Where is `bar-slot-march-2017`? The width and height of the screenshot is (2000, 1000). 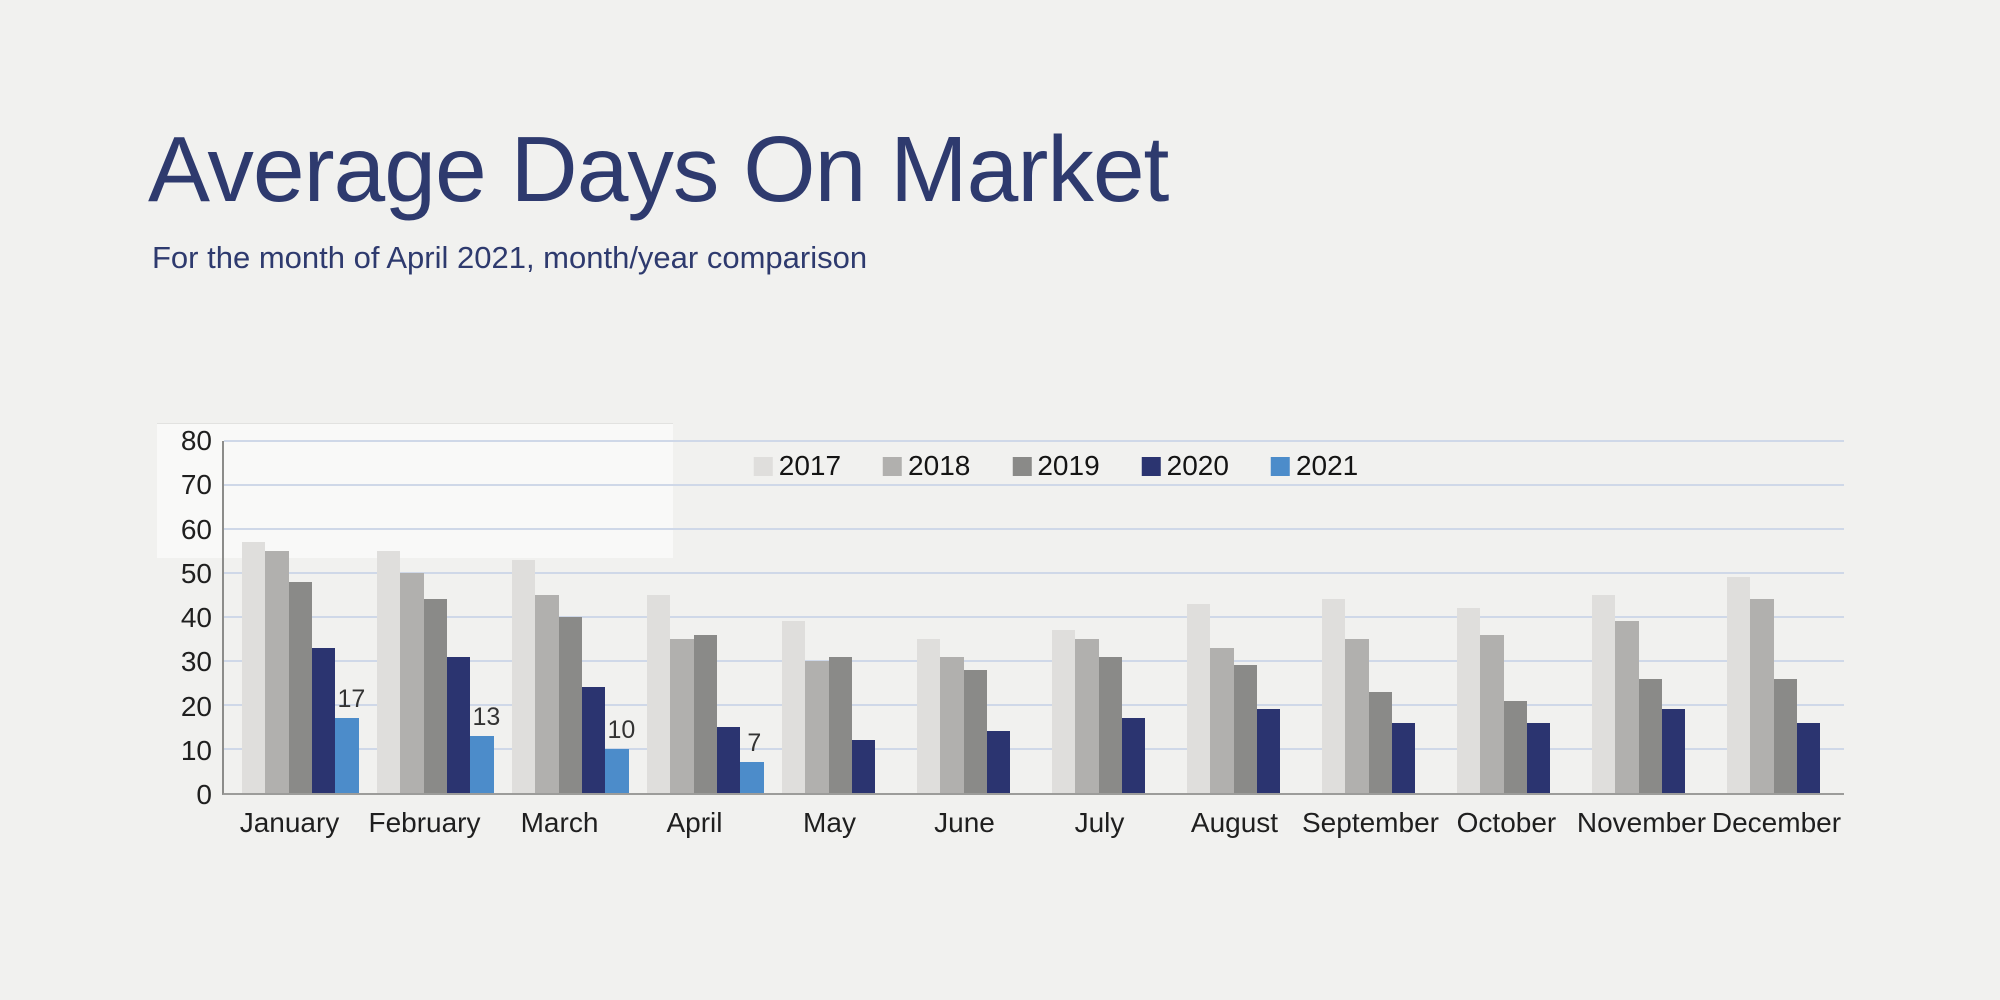 bar-slot-march-2017 is located at coordinates (523, 617).